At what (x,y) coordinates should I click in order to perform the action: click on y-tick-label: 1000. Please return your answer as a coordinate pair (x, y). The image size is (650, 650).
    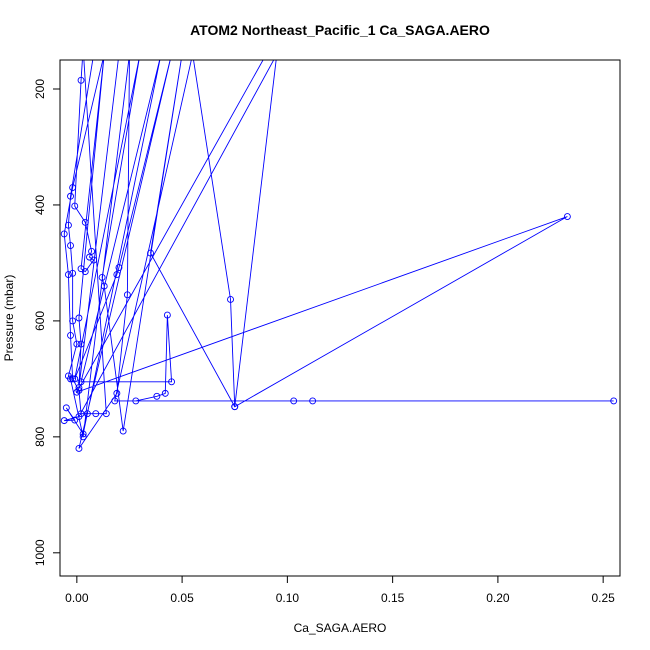
    Looking at the image, I should click on (40, 552).